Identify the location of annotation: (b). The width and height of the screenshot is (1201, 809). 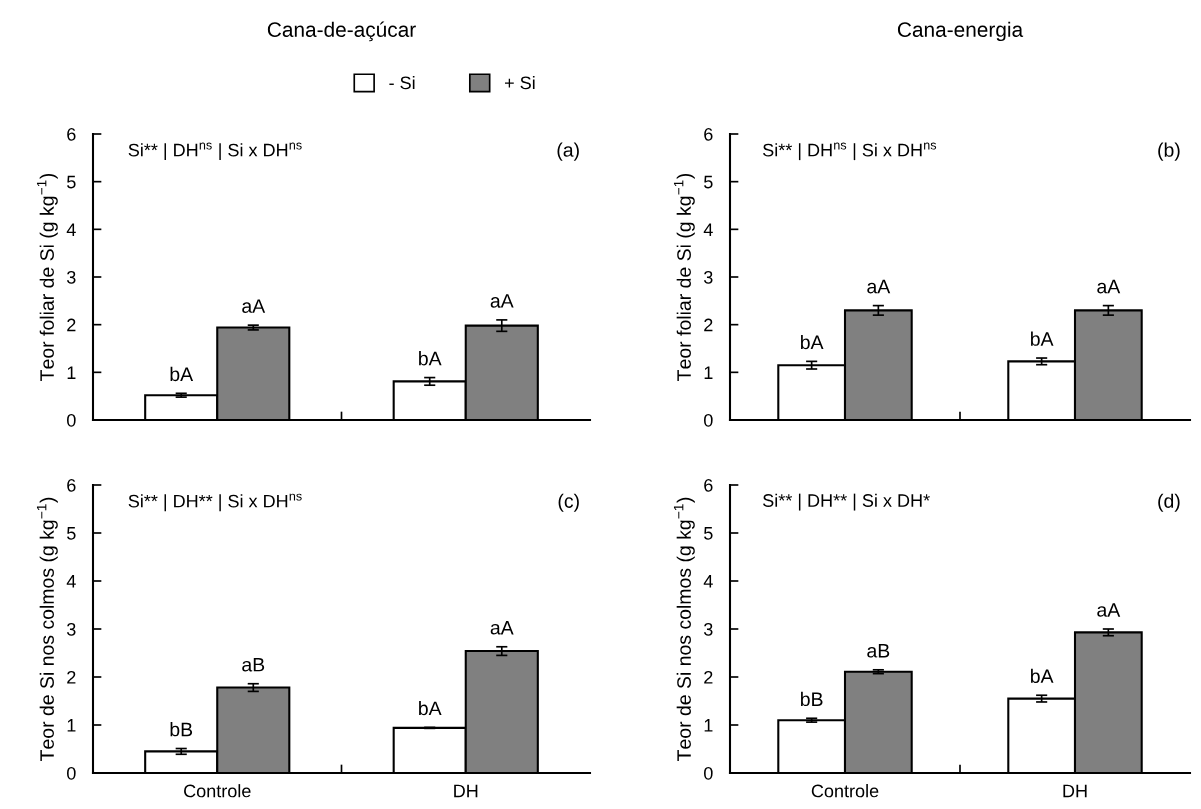
(1169, 151).